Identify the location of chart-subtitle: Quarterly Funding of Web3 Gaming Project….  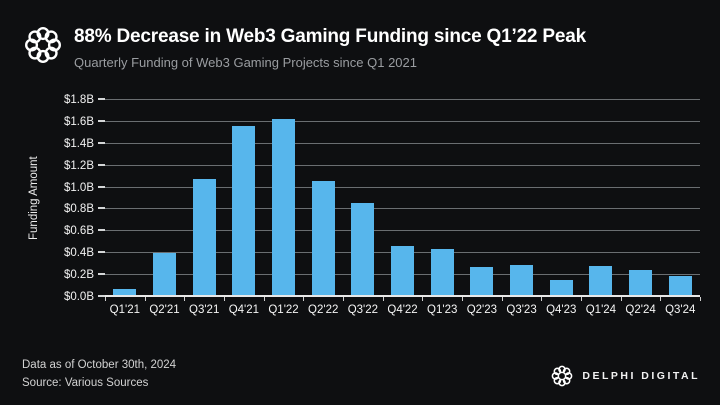
(245, 62).